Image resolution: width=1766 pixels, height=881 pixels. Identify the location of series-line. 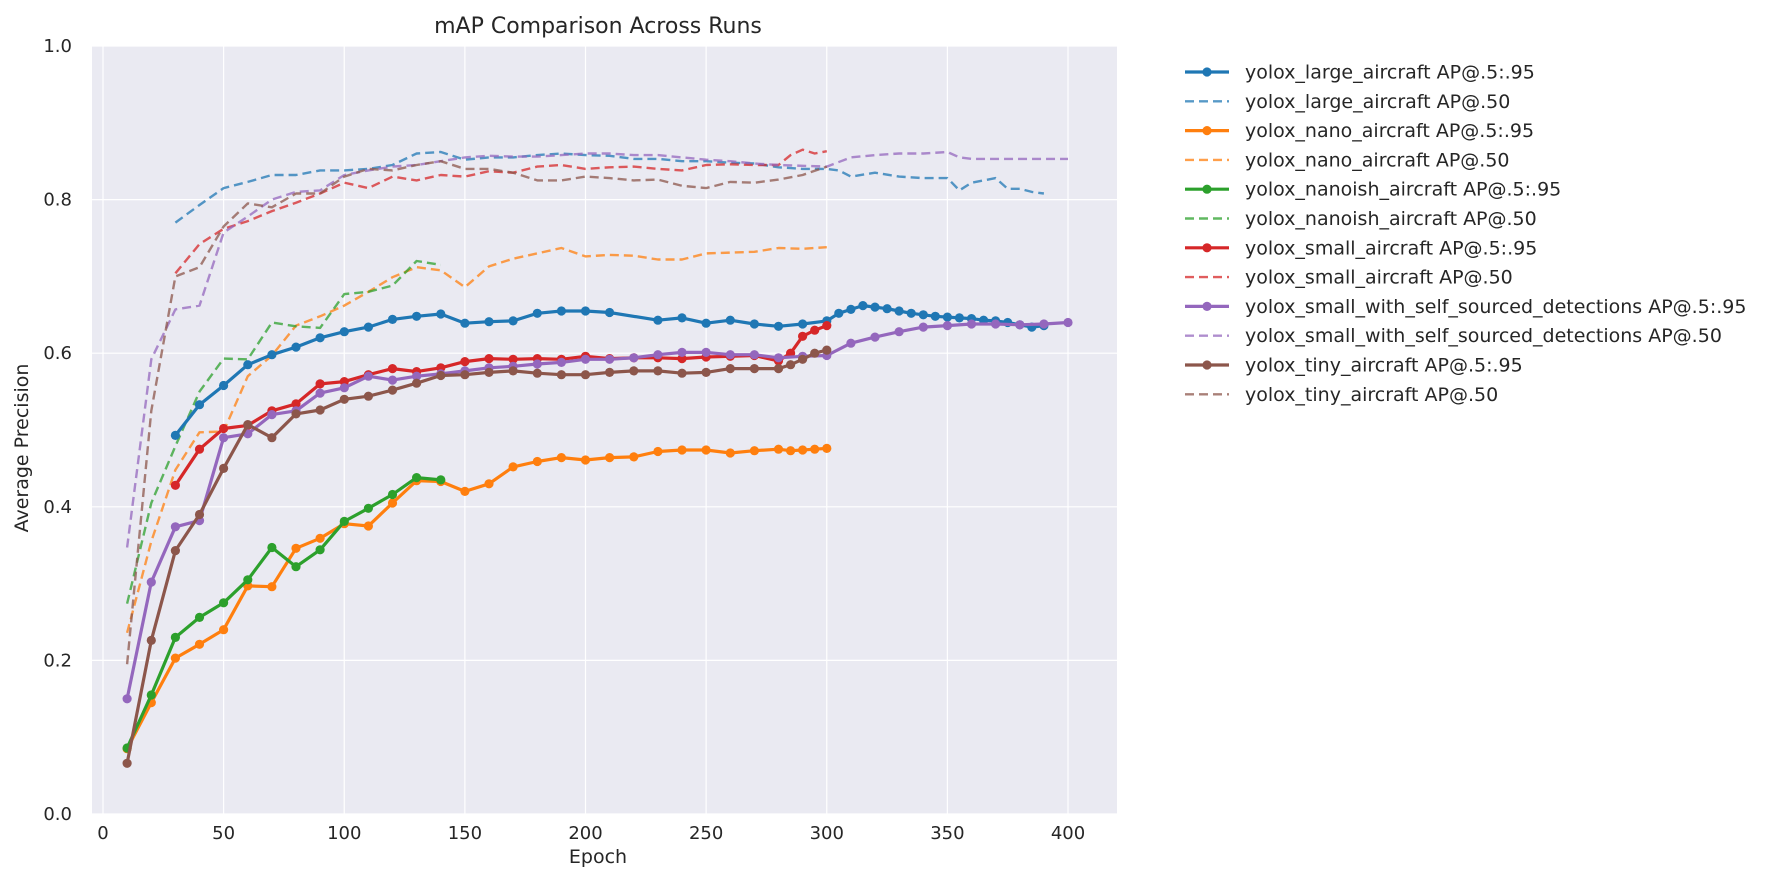
(609, 187).